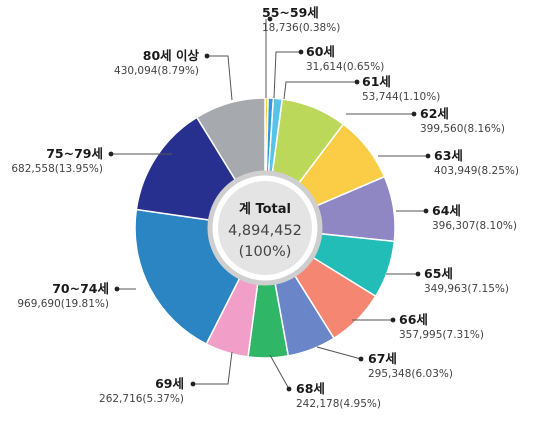 The width and height of the screenshot is (534, 428). I want to click on slice-value-12: 969,690(19.81%), so click(63, 304).